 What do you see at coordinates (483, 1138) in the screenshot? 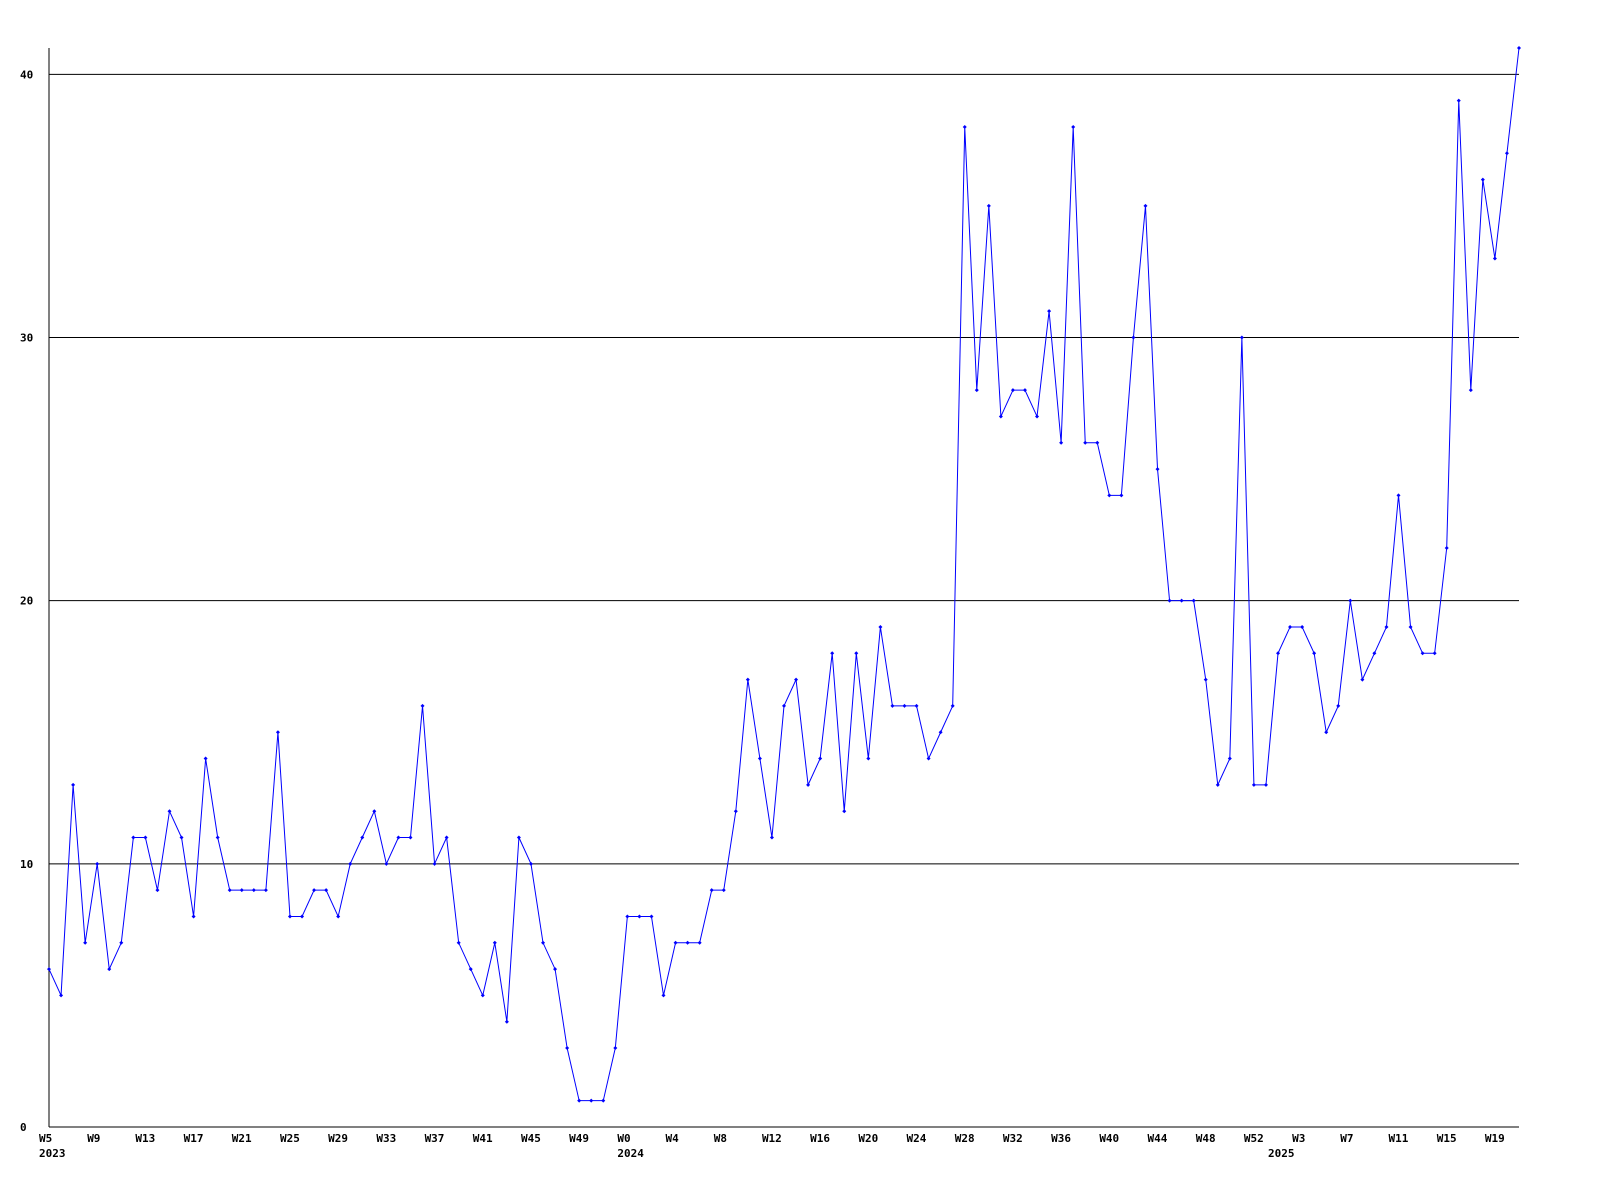
I see `x-tick-label: W41` at bounding box center [483, 1138].